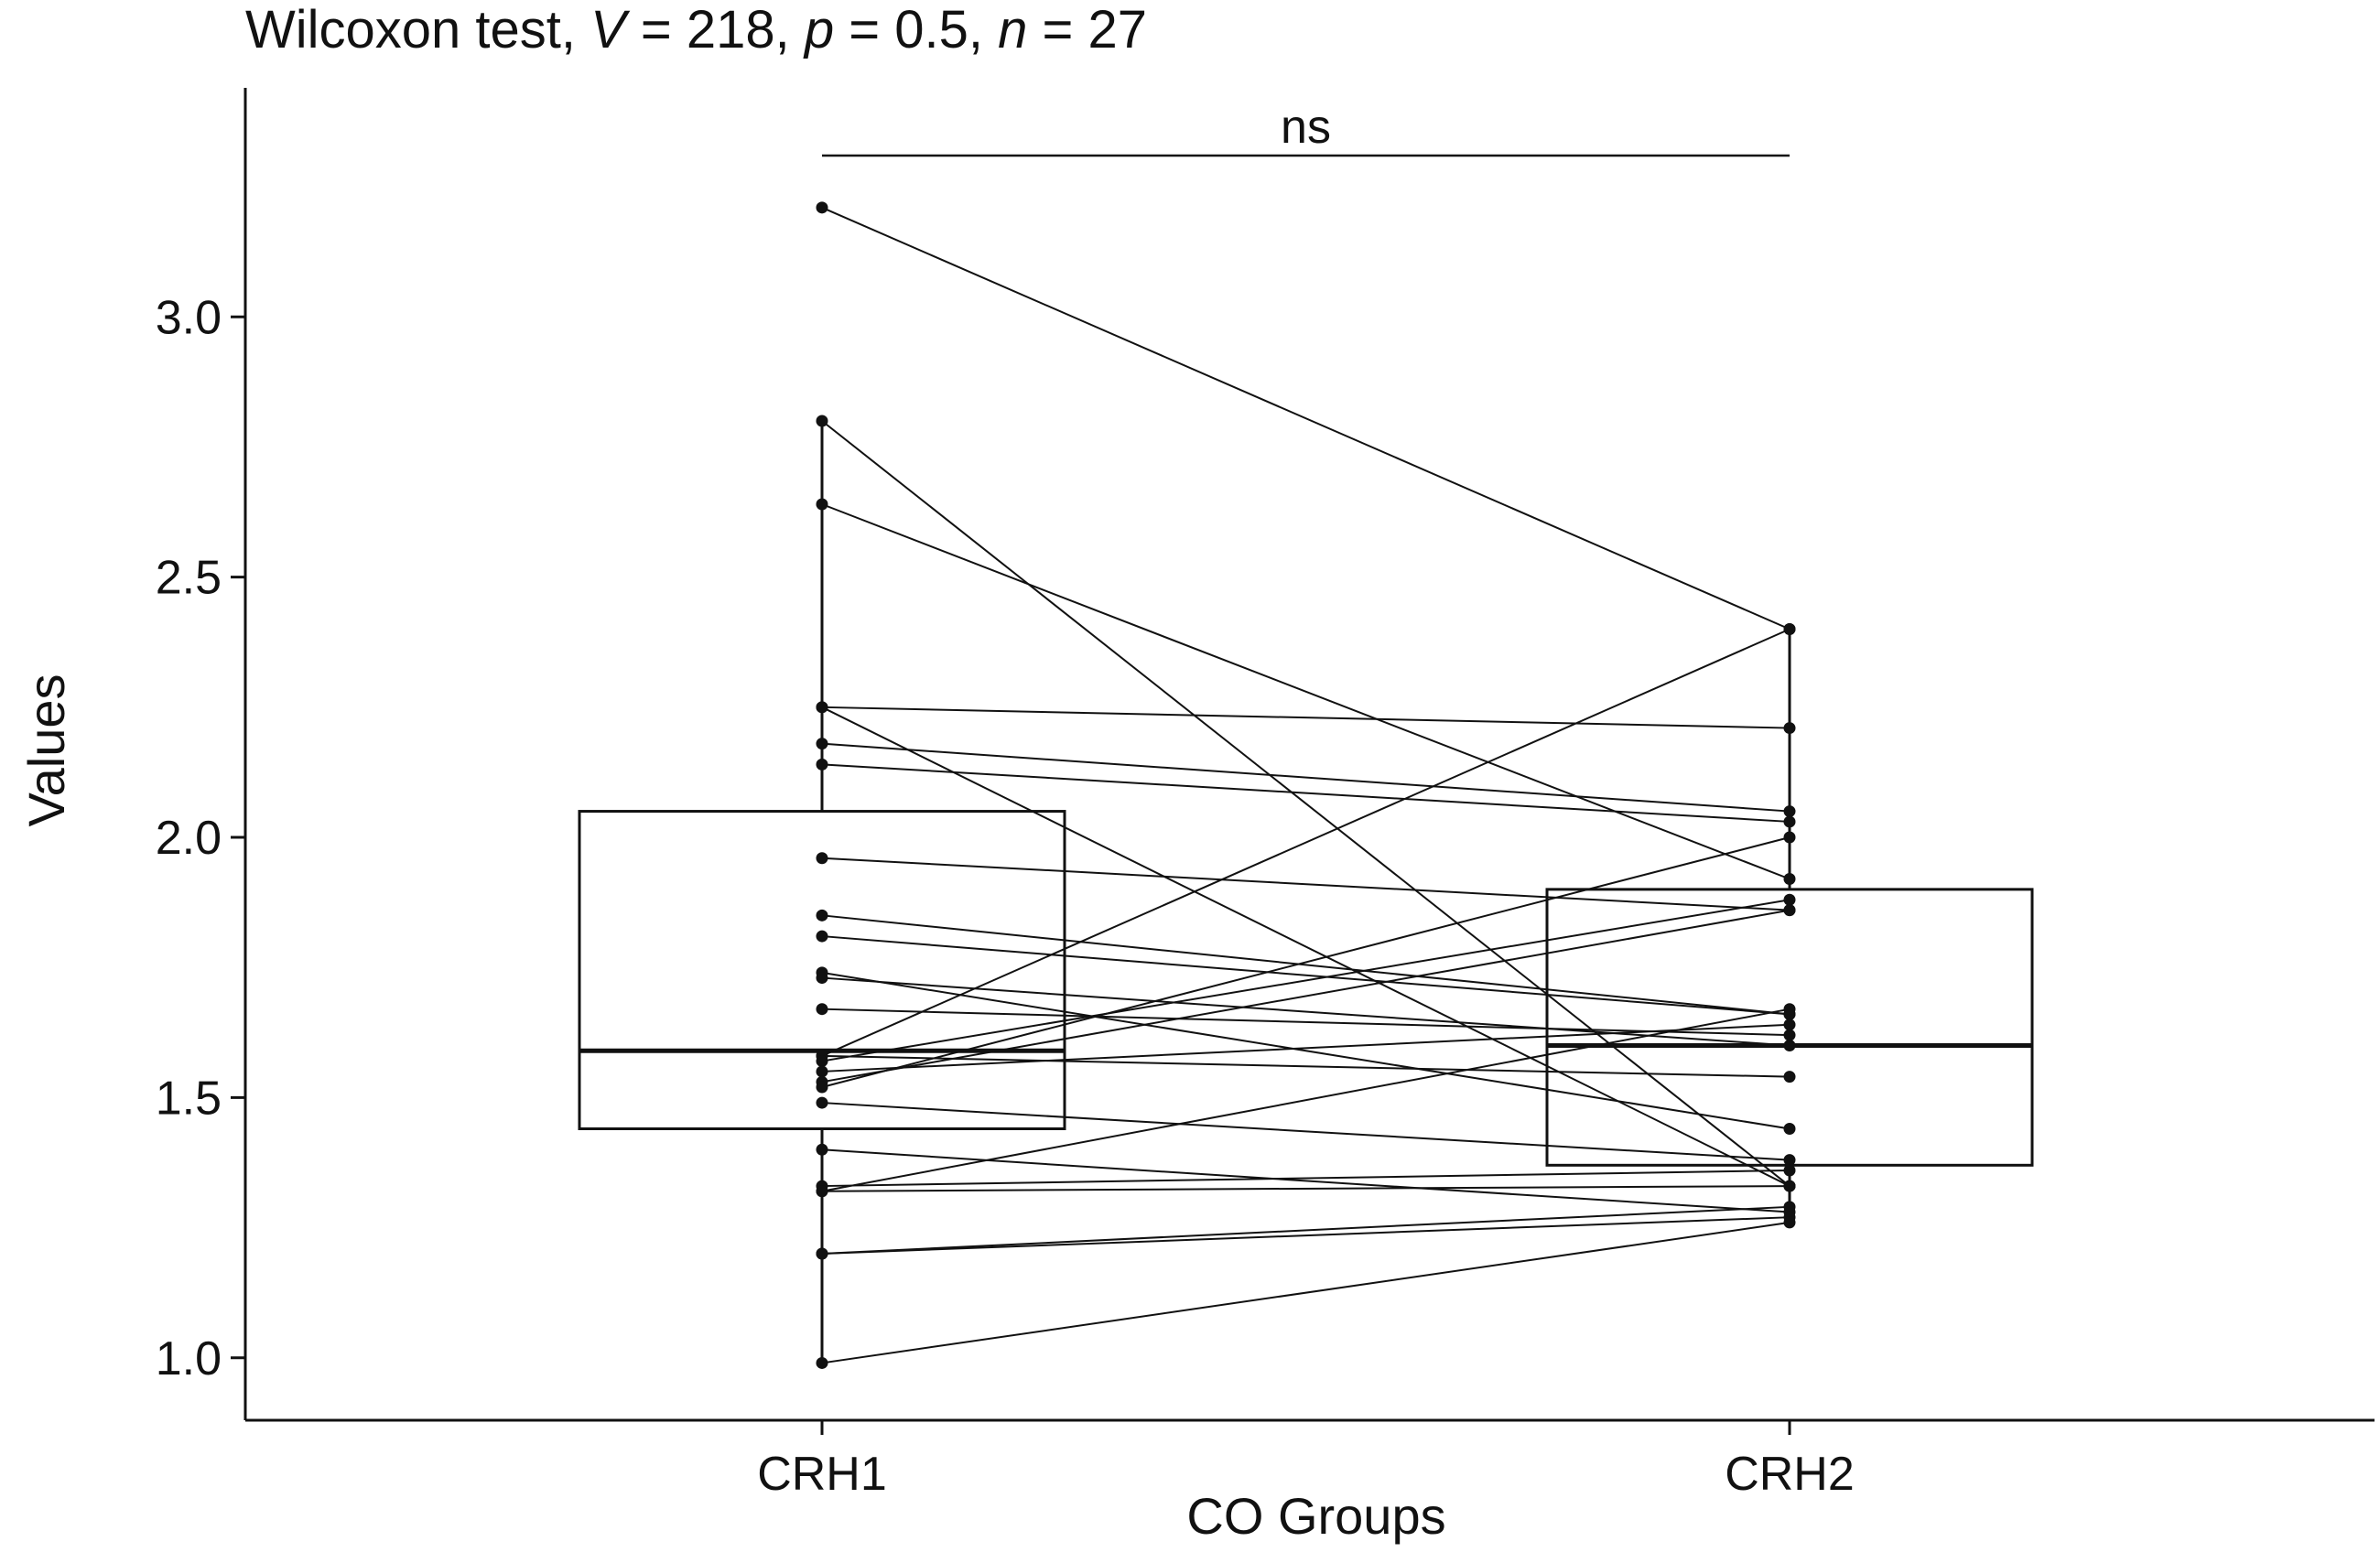 Image resolution: width=2380 pixels, height=1563 pixels. Describe the element at coordinates (1790, 1474) in the screenshot. I see `x-tick-label: CRH2` at that location.